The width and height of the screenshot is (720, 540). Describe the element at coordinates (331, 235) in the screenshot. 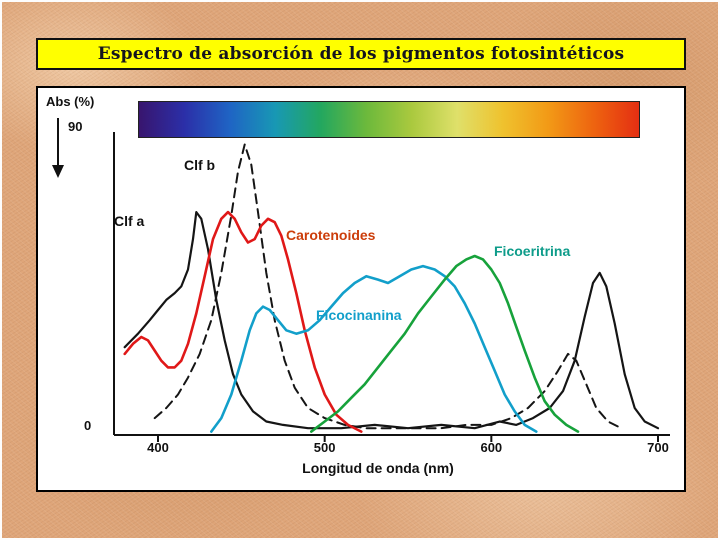

I see `curve-label-carotenoides: Carotenoides` at that location.